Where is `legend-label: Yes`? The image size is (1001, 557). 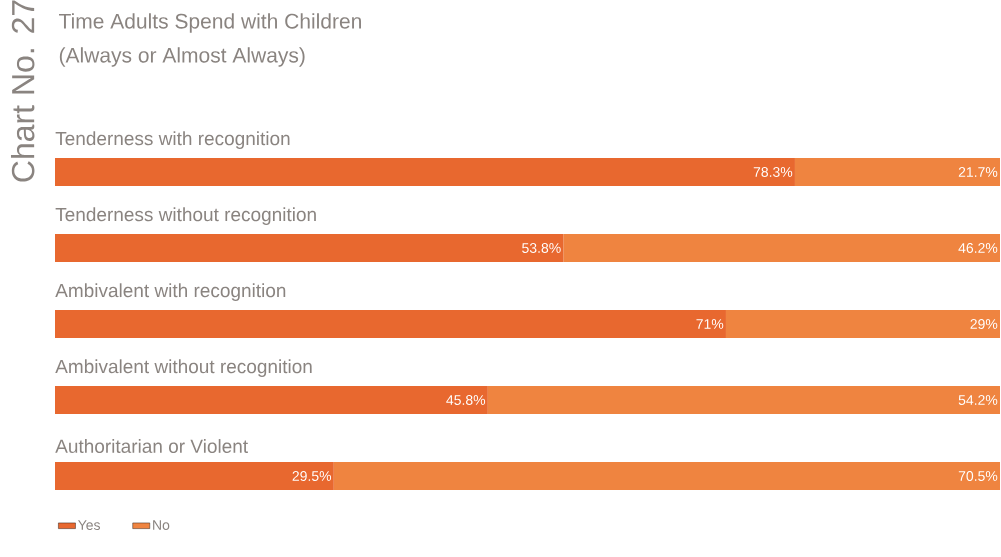
legend-label: Yes is located at coordinates (89, 525).